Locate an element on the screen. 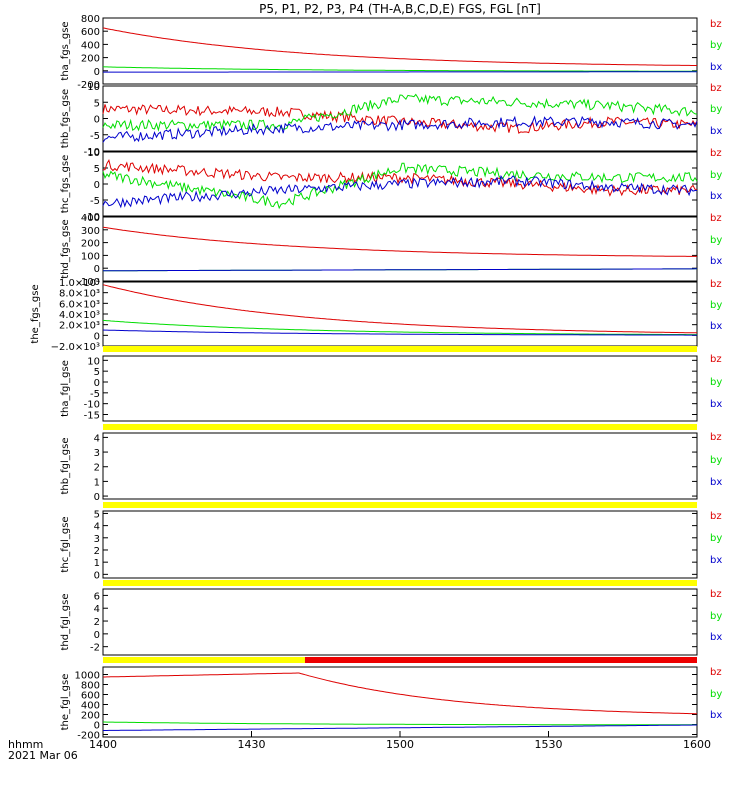 This screenshot has width=750, height=800. y-axis-label: thb_fgl_gse is located at coordinates (65, 466).